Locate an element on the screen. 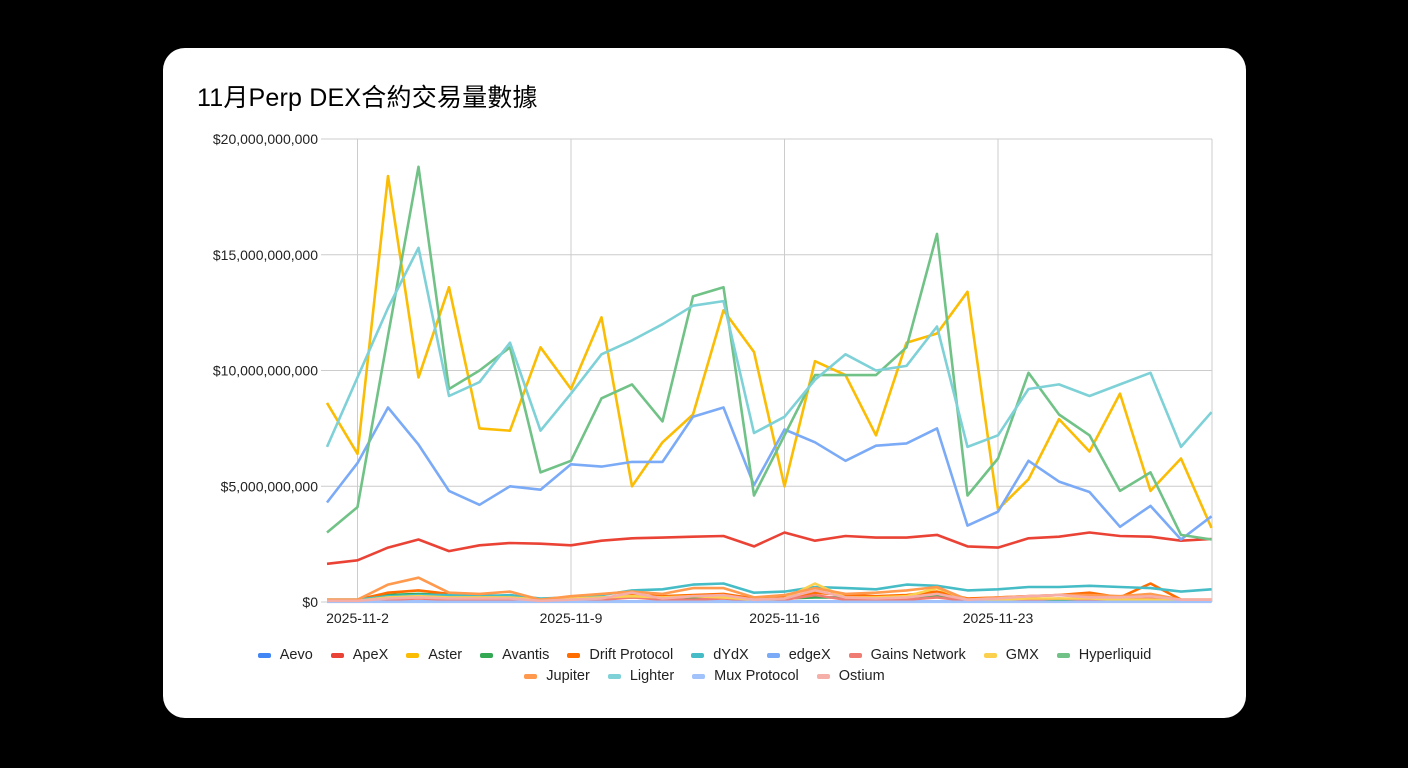  legend-item-jupiter: Jupiter is located at coordinates (557, 676).